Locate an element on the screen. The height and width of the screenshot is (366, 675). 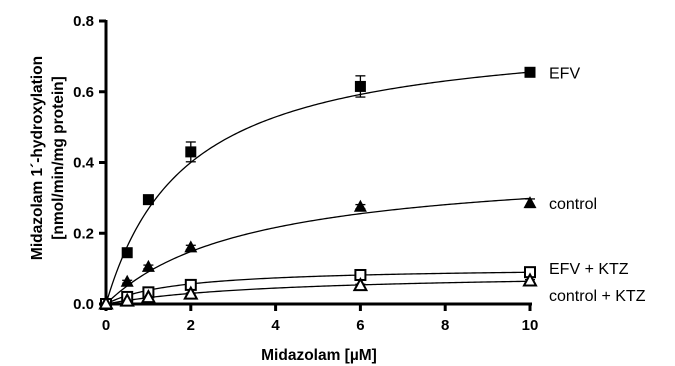
x-tick-label: 6 is located at coordinates (360, 325).